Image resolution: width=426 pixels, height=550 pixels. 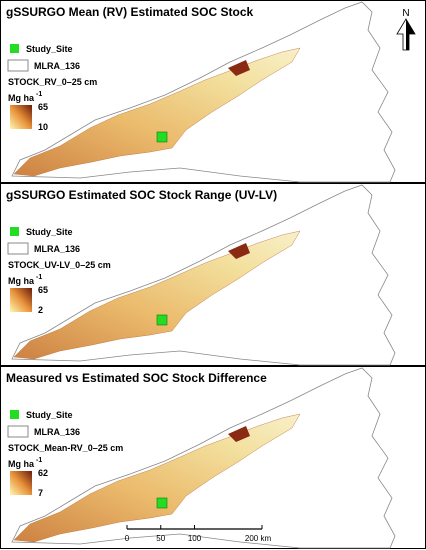 What do you see at coordinates (129, 12) in the screenshot?
I see `panel-title: gSSURGO Mean (RV) Estimated SOC Stock` at bounding box center [129, 12].